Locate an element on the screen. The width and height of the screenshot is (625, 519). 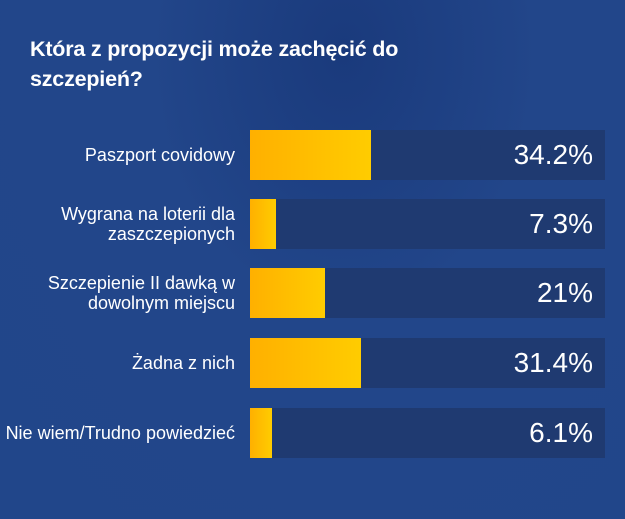
value-label: 31.4% is located at coordinates (553, 362).